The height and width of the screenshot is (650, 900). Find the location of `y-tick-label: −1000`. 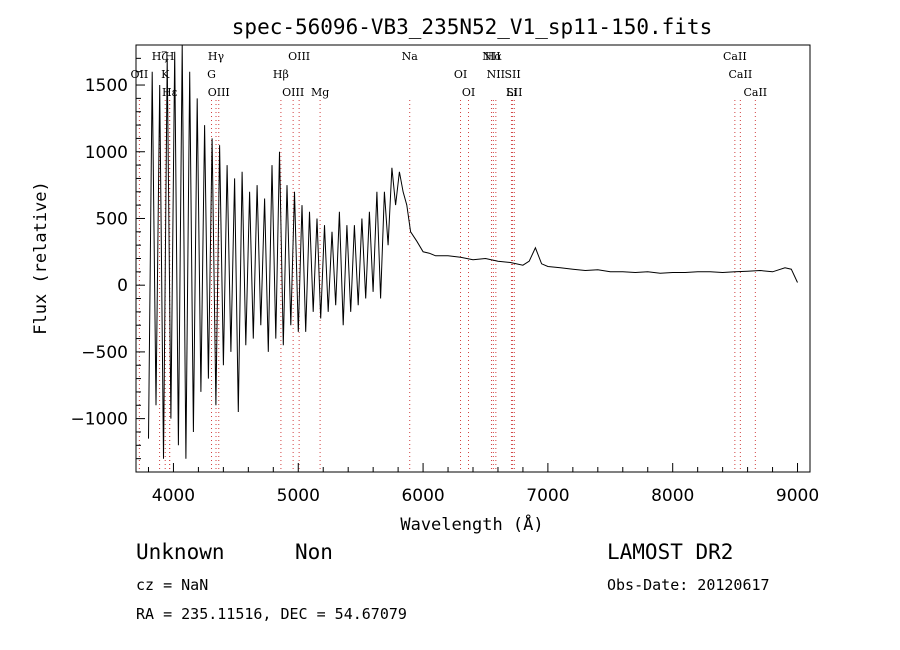

y-tick-label: −1000 is located at coordinates (99, 420).